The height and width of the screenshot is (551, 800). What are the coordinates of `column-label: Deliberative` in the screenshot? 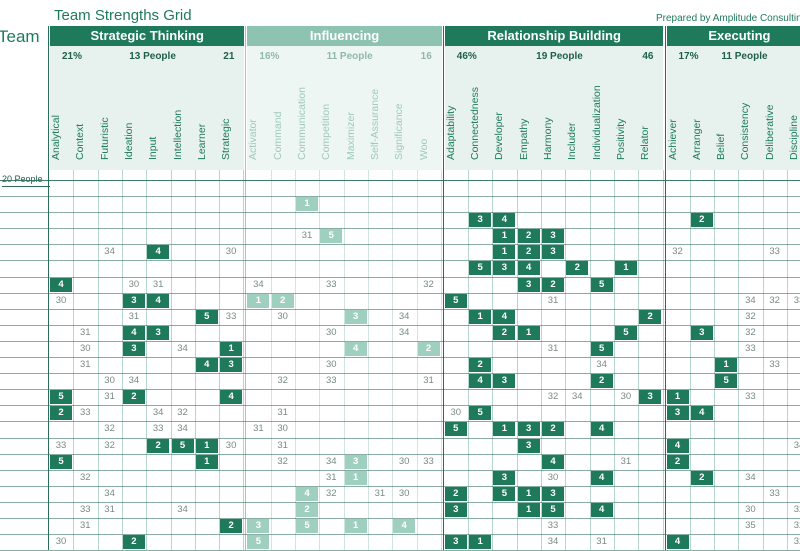 It's located at (776, 130).